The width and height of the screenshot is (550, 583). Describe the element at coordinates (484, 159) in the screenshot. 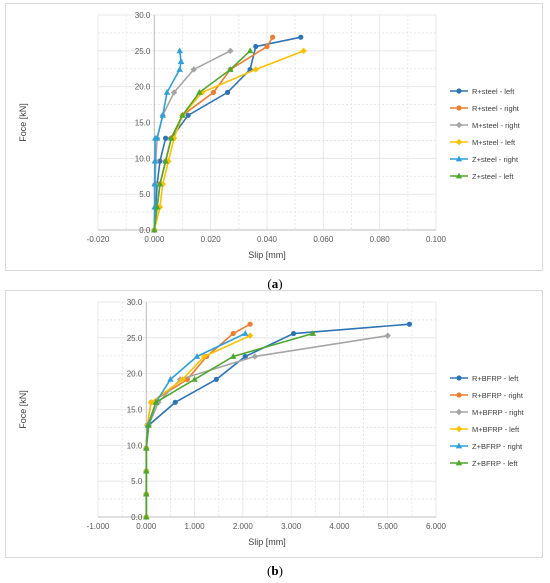

I see `legend-item: Z+steel - right` at that location.